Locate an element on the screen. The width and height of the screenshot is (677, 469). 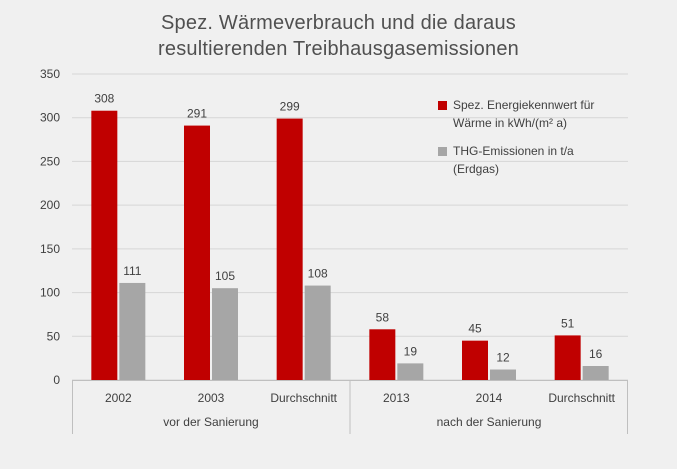
data-label: 299 is located at coordinates (290, 107).